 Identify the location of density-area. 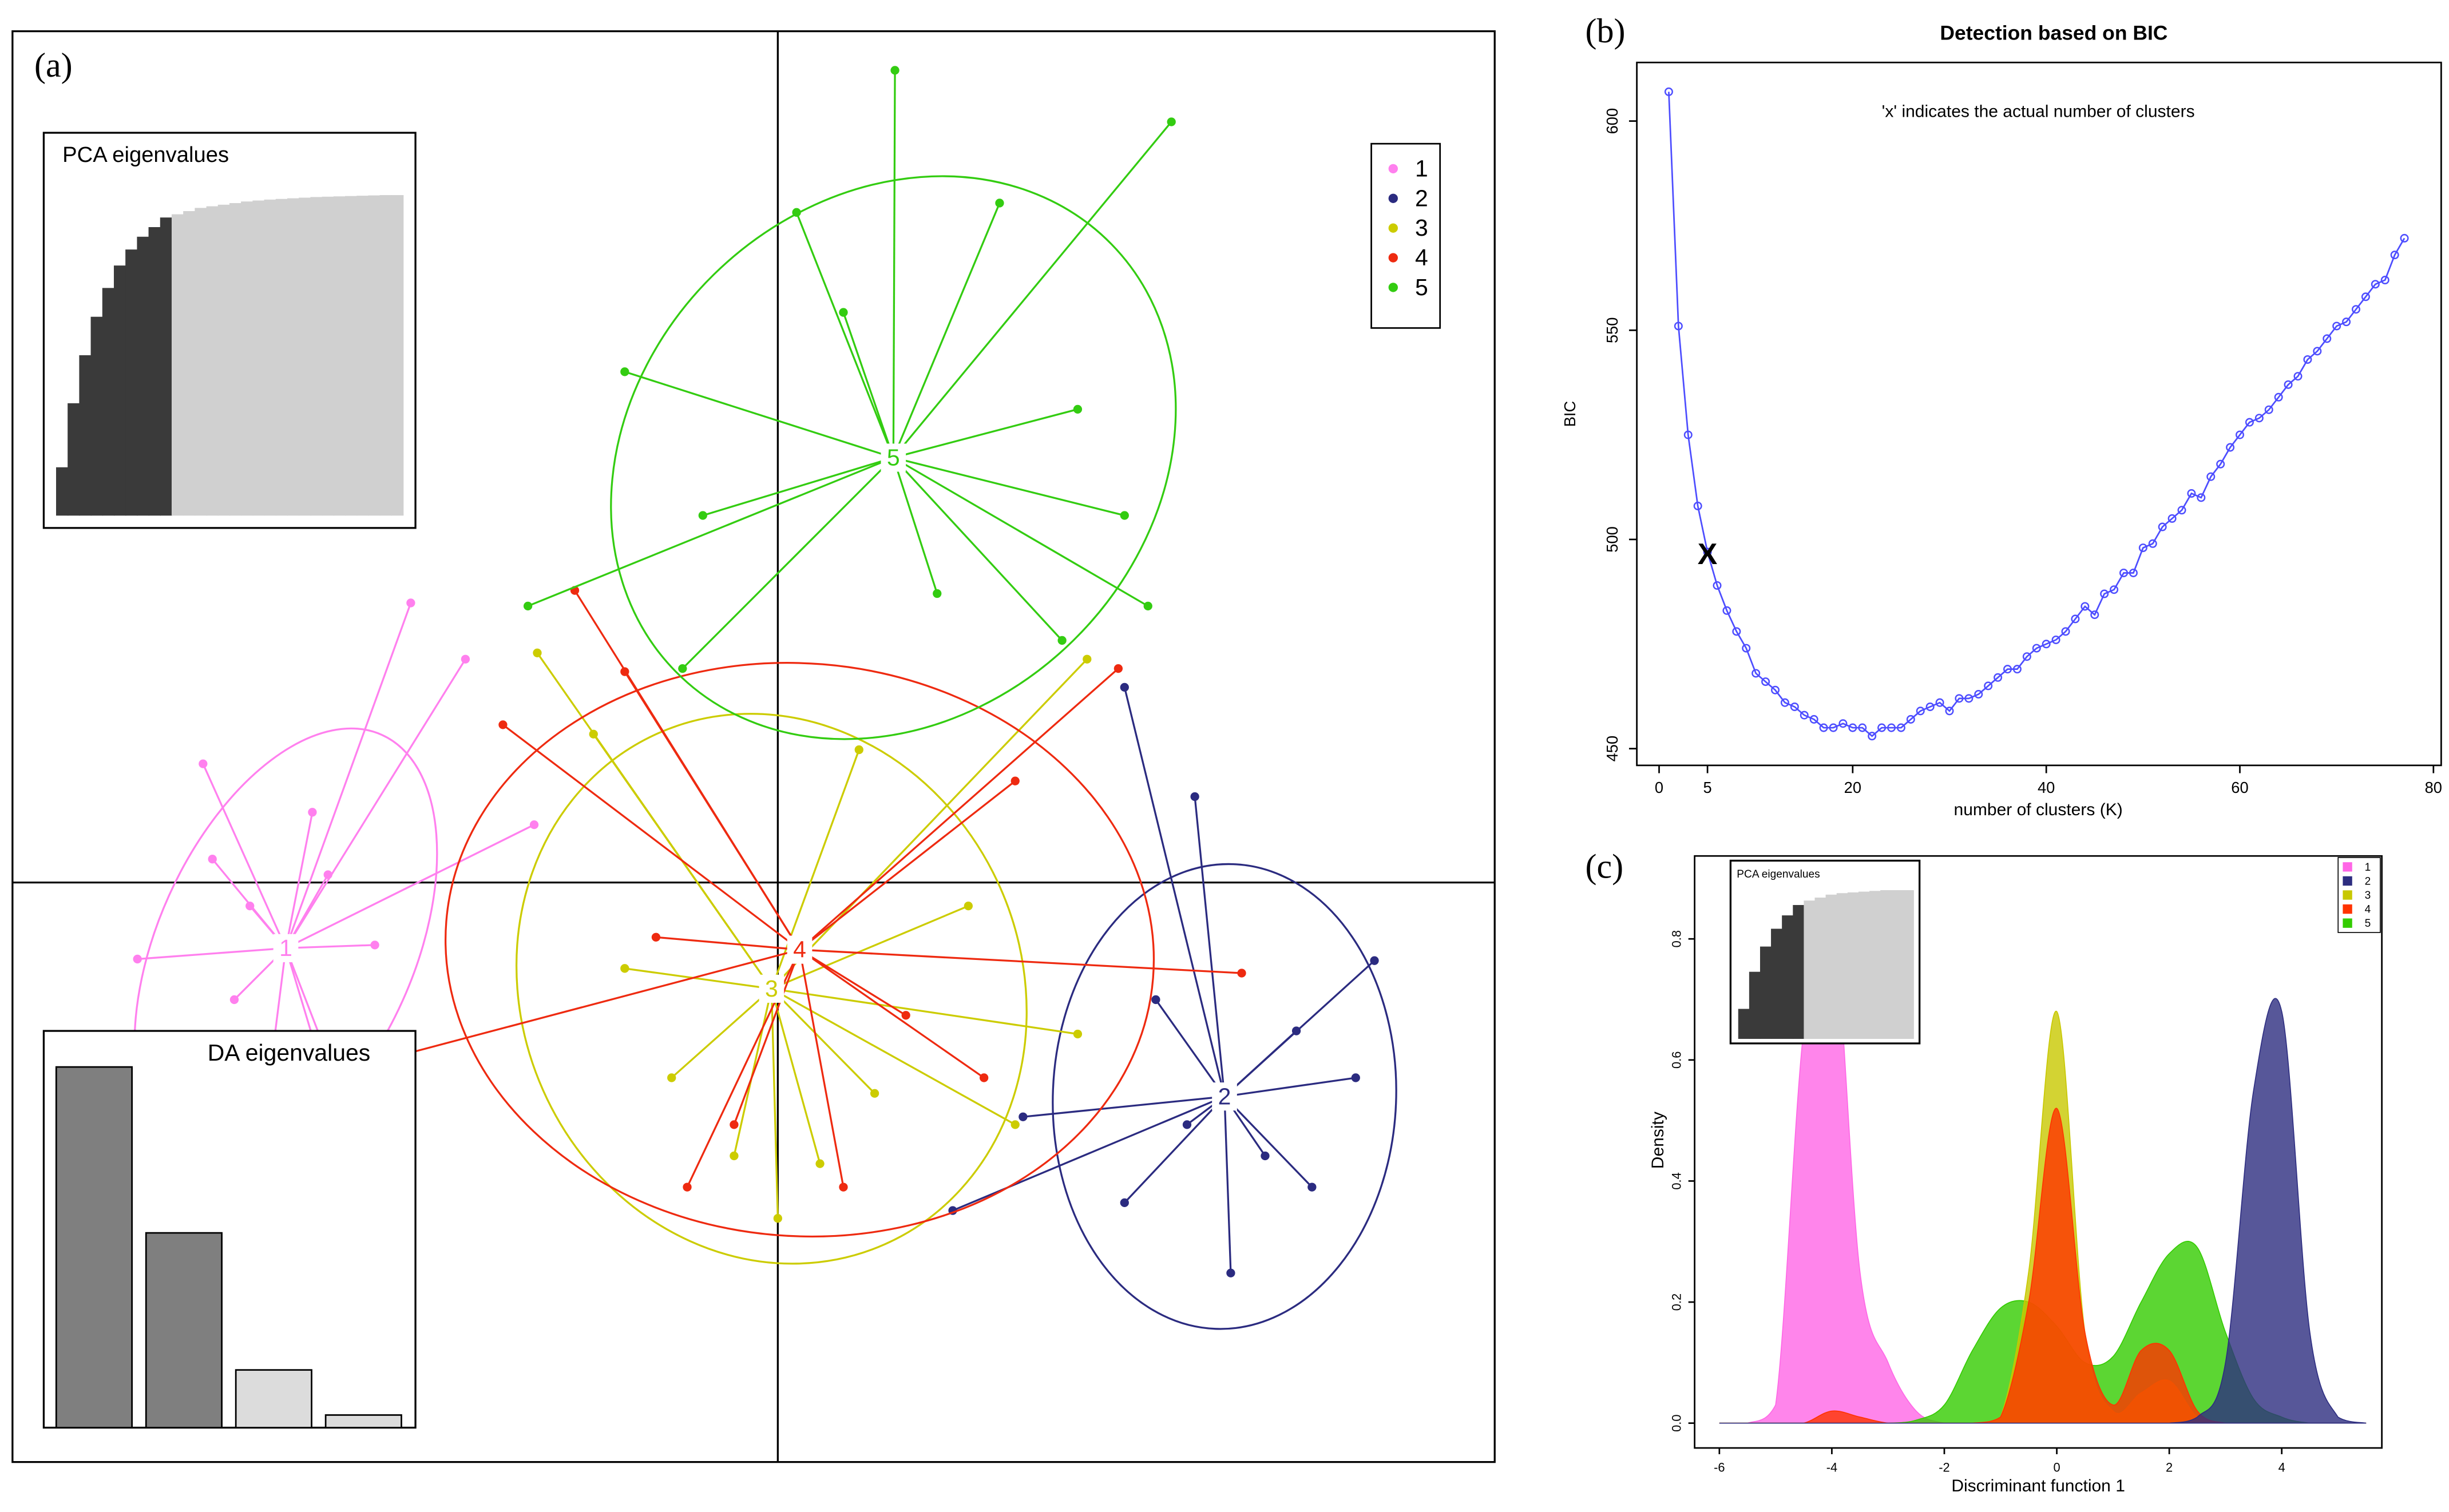
(2043, 1211).